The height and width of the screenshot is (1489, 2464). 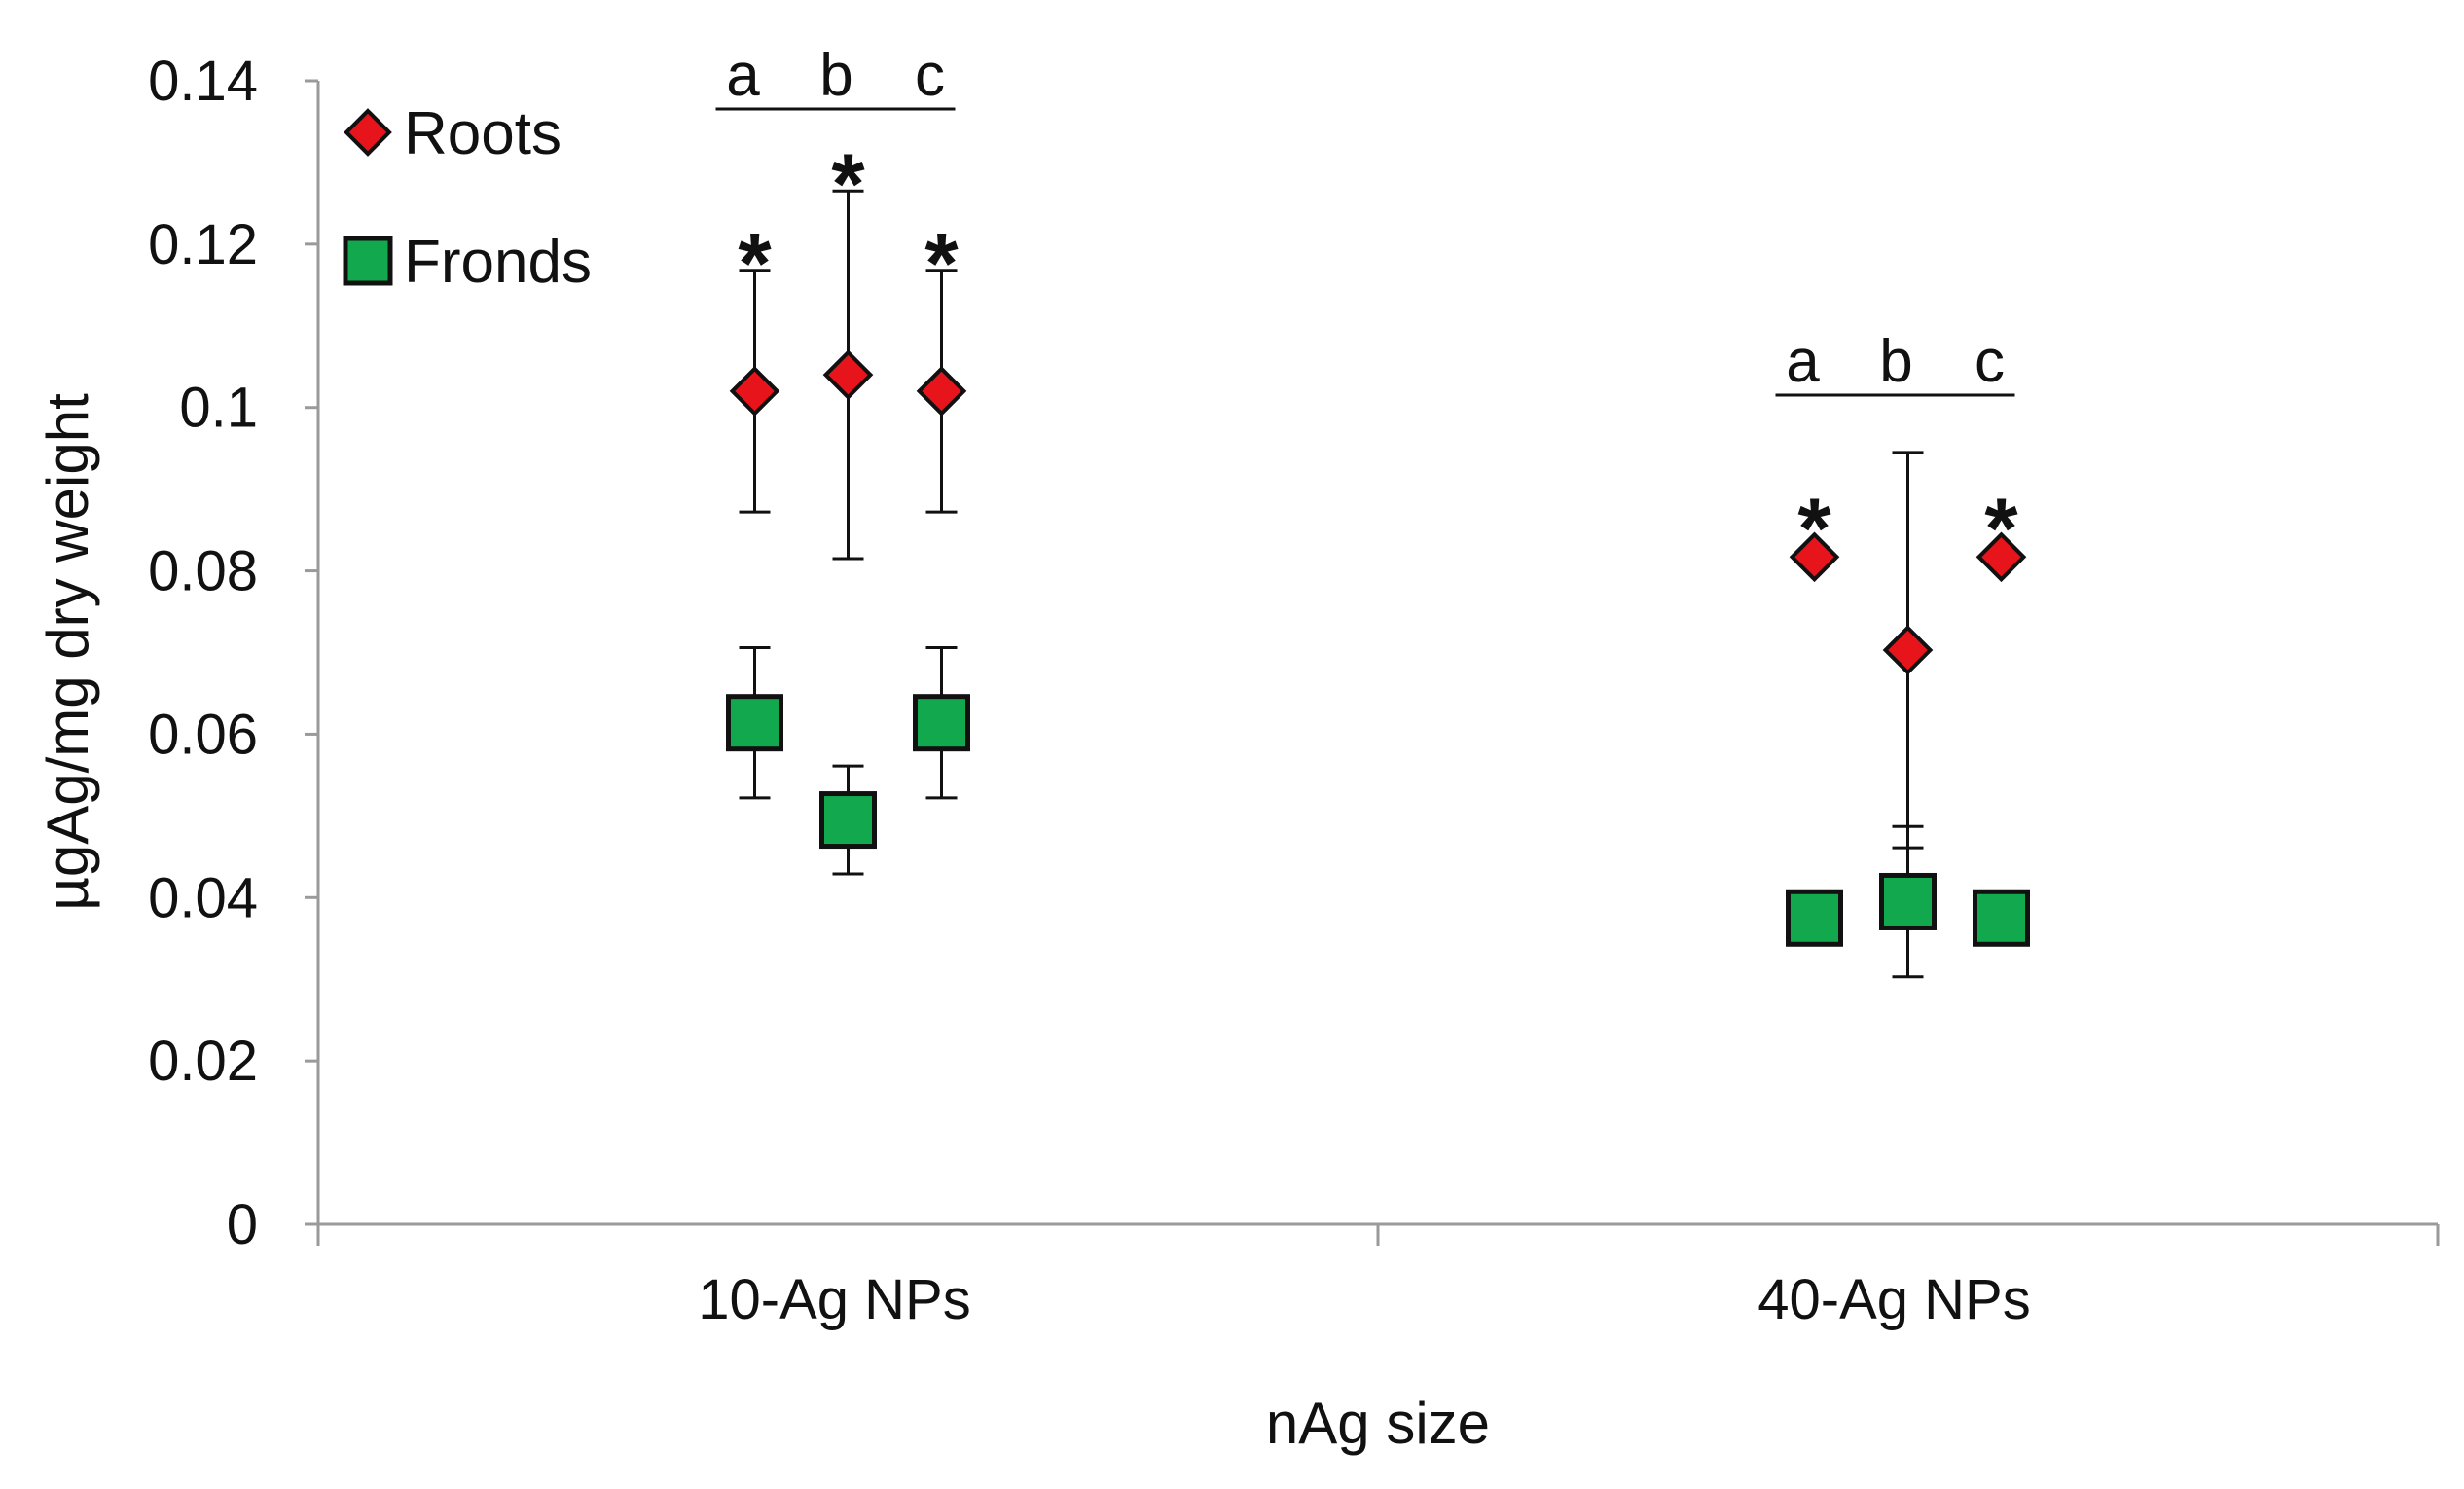 I want to click on y-tick-label: 0.14, so click(x=203, y=82).